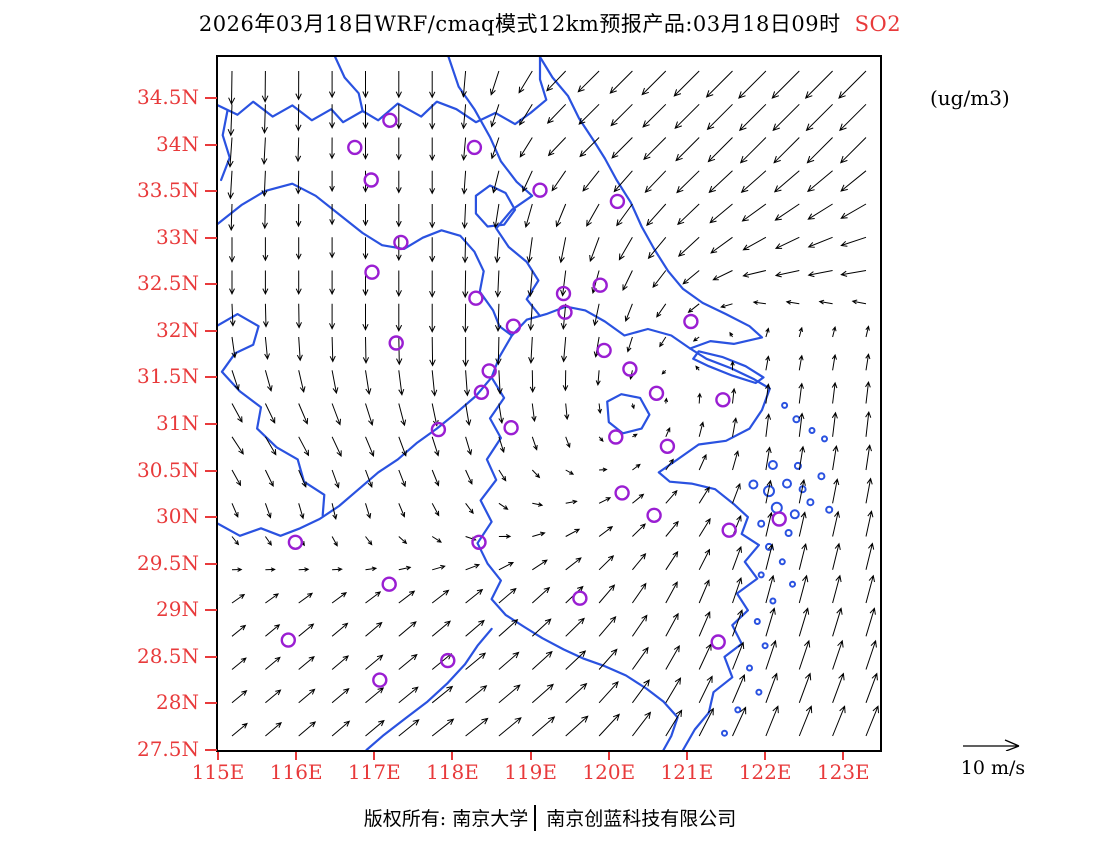 This screenshot has width=1100, height=850. Describe the element at coordinates (218, 772) in the screenshot. I see `x-axis-tick-label: 115E` at that location.